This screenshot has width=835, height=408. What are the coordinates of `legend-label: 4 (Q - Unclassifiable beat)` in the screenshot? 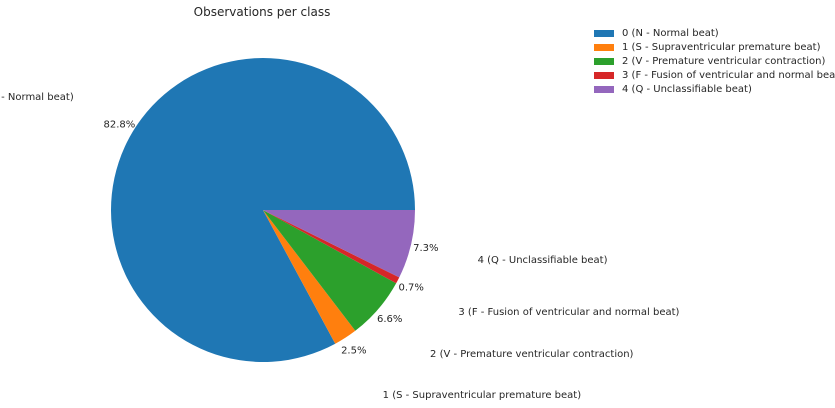 It's located at (687, 89).